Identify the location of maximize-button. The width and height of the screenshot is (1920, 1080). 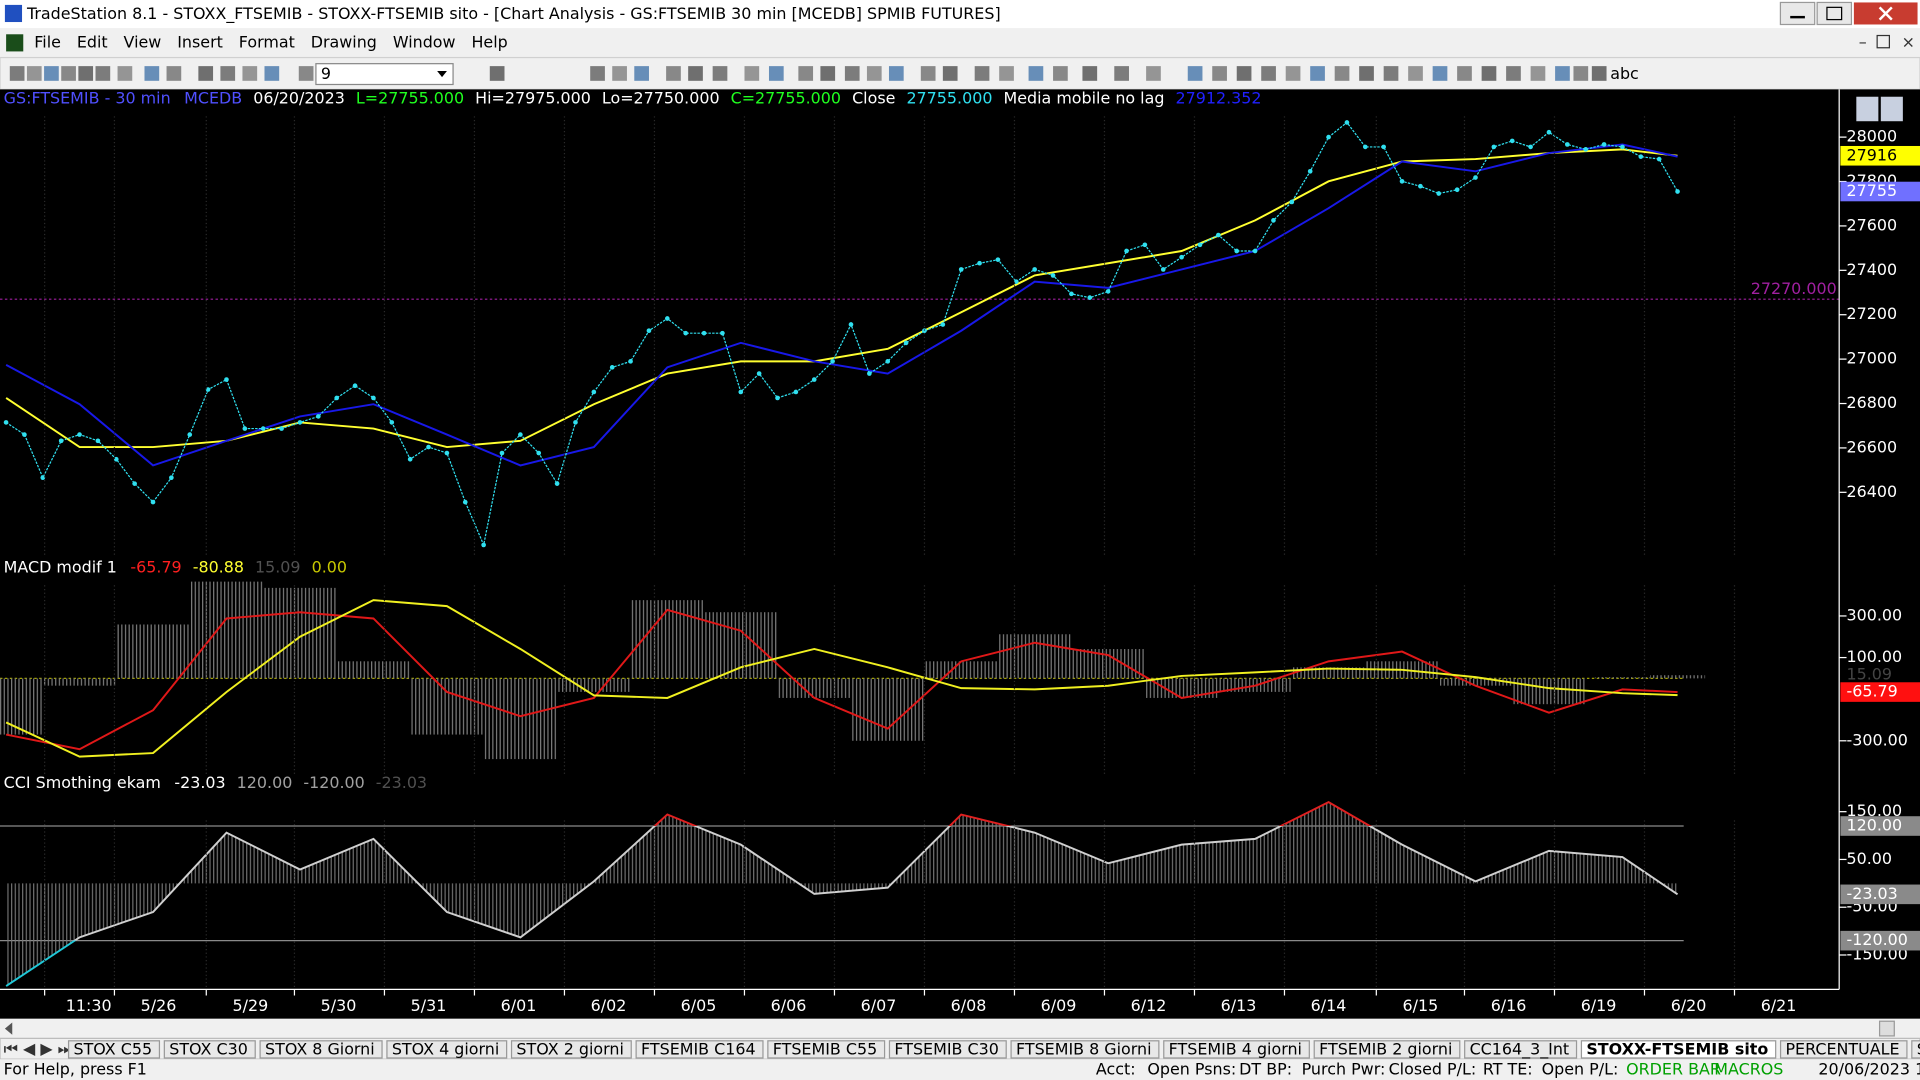
(1834, 13).